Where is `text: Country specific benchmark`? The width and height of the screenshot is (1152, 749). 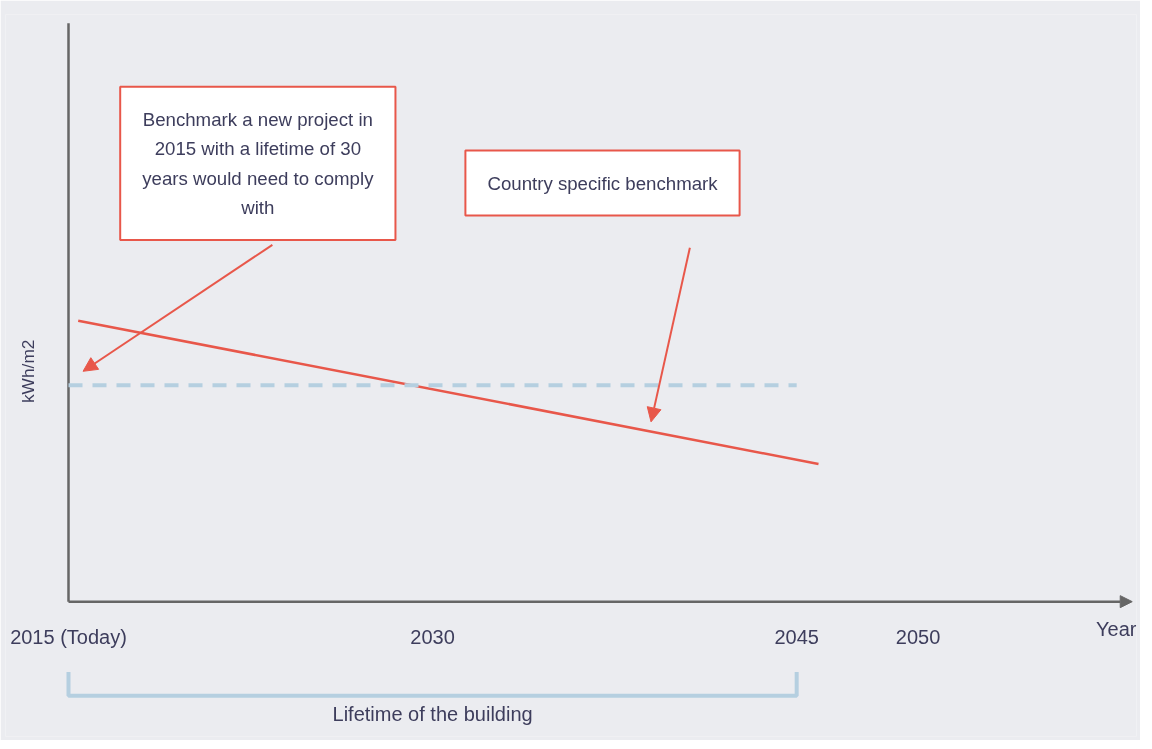
text: Country specific benchmark is located at coordinates (603, 183).